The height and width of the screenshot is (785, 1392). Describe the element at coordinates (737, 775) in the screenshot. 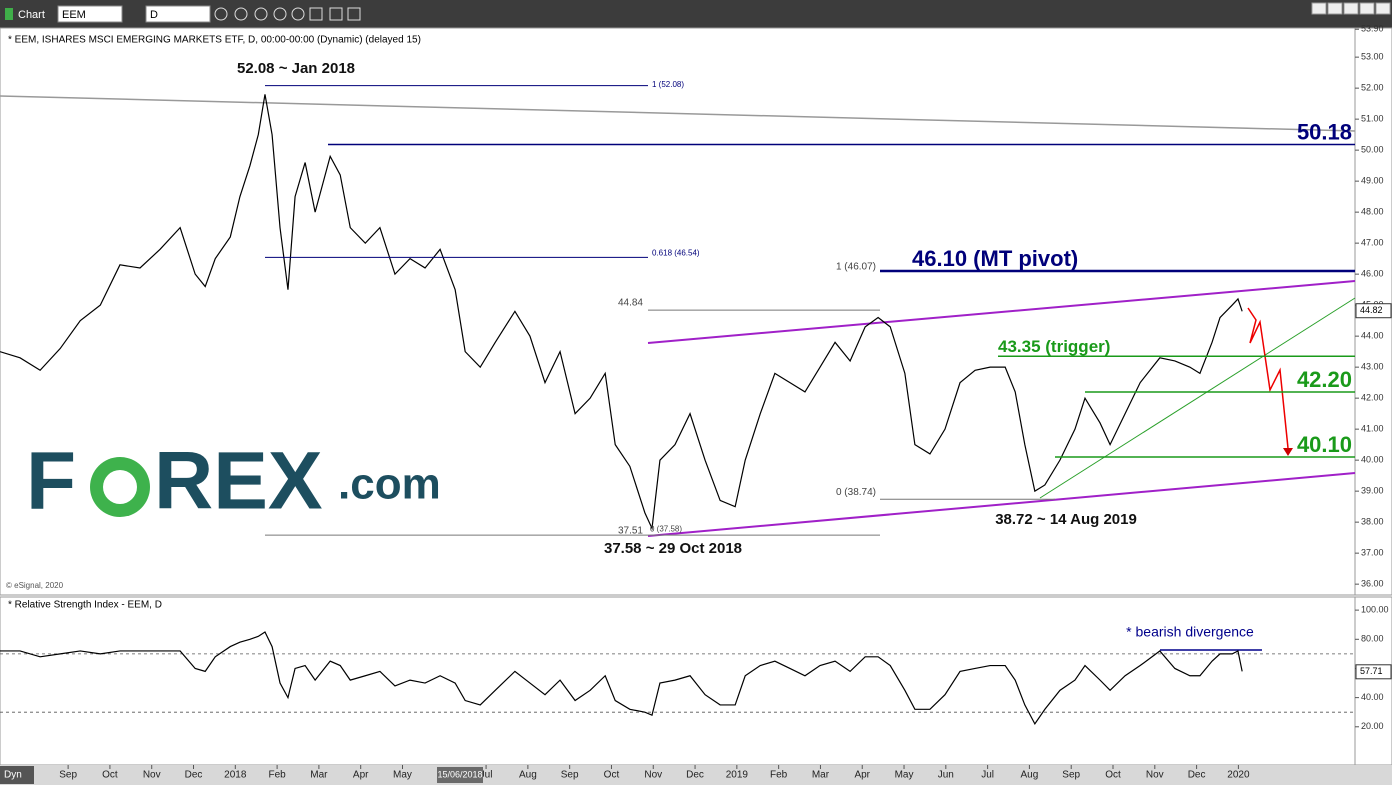

I see `x-tick-label: 2019` at that location.